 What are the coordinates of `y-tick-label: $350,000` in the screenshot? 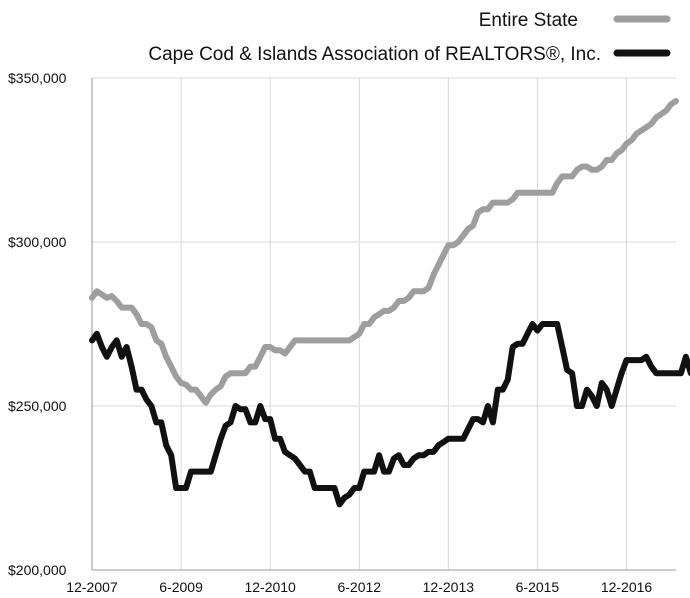 It's located at (37, 78).